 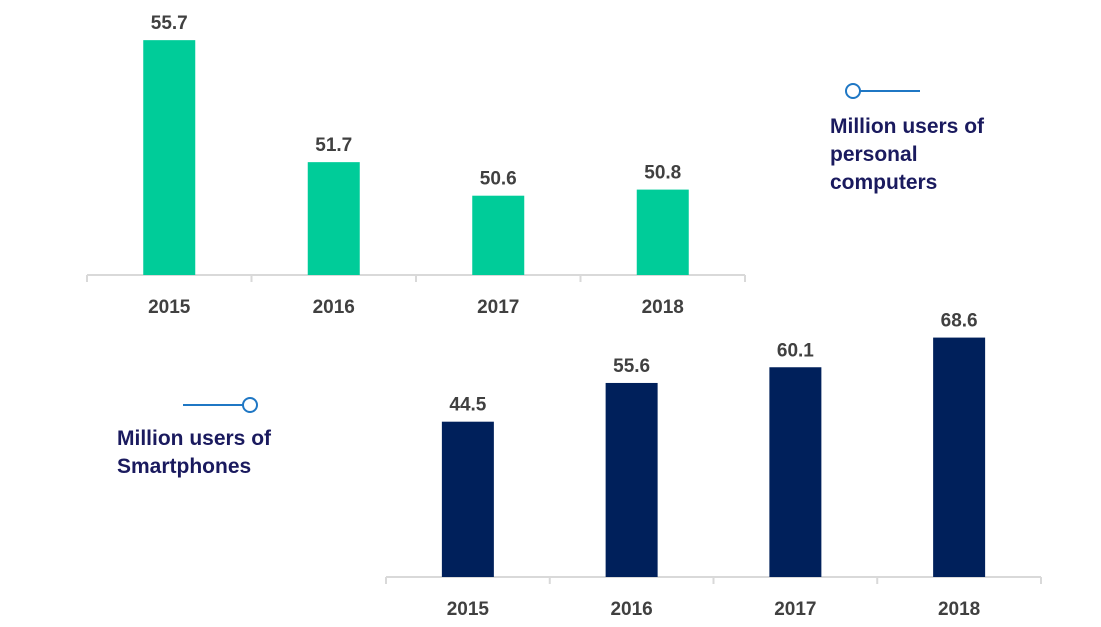 What do you see at coordinates (333, 145) in the screenshot?
I see `pc-value-label: 51.7` at bounding box center [333, 145].